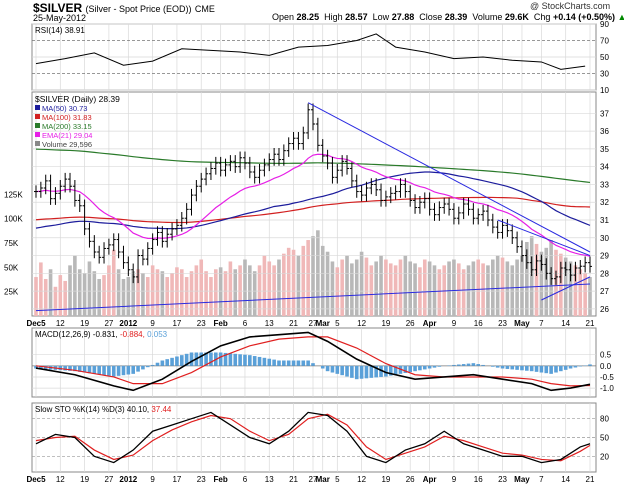  What do you see at coordinates (410, 479) in the screenshot?
I see `x-axis-label: 26` at bounding box center [410, 479].